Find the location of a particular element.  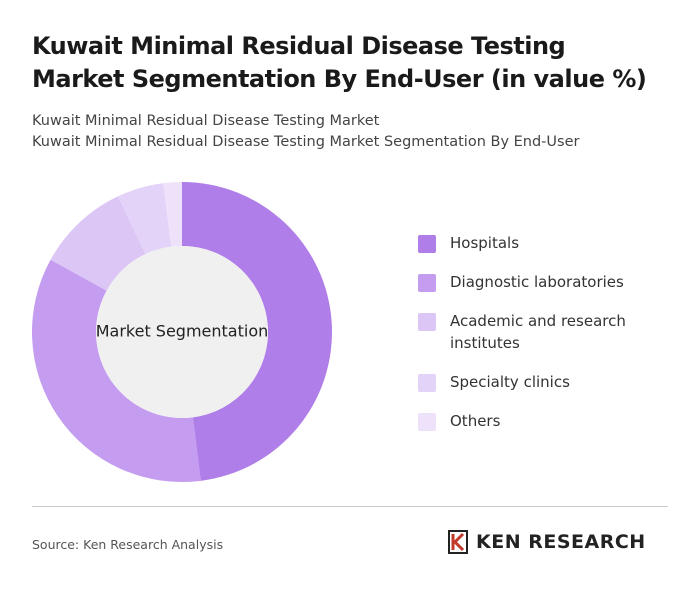

legend-label: Others is located at coordinates (475, 421).